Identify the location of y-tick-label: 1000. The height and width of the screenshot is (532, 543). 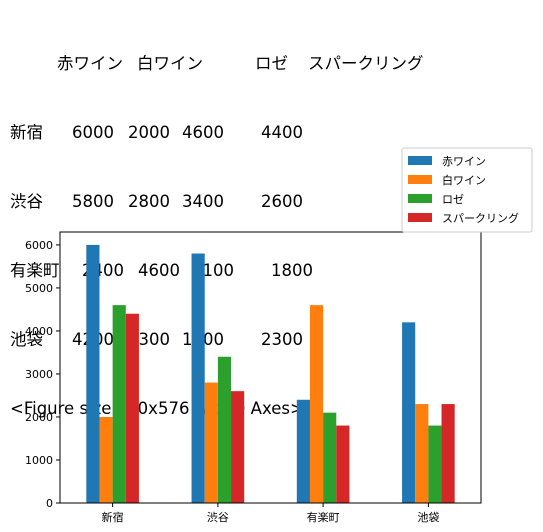
(39, 460).